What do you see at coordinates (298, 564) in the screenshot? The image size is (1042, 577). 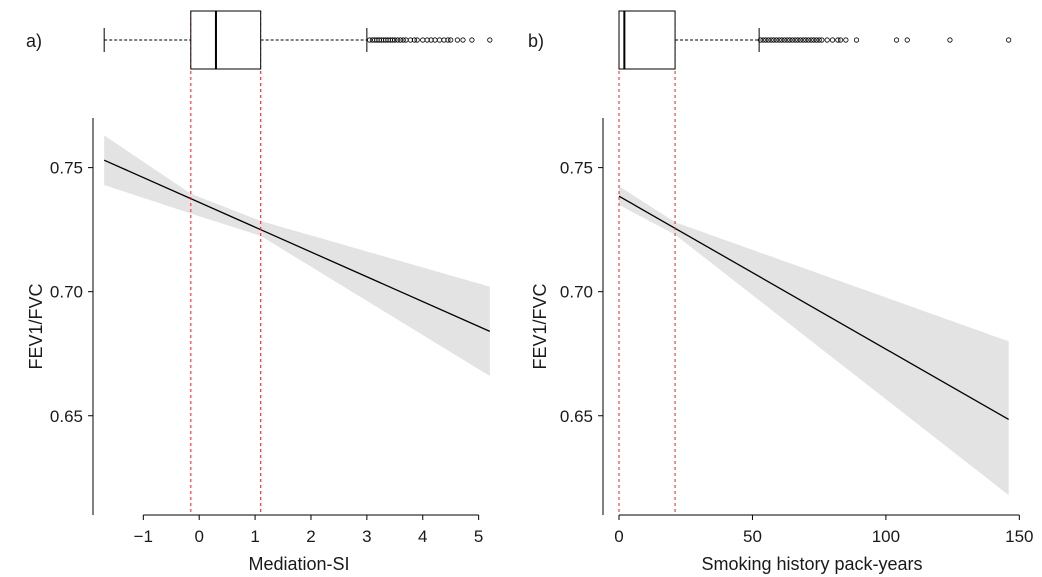 I see `x-axis-title: Mediation-SI` at bounding box center [298, 564].